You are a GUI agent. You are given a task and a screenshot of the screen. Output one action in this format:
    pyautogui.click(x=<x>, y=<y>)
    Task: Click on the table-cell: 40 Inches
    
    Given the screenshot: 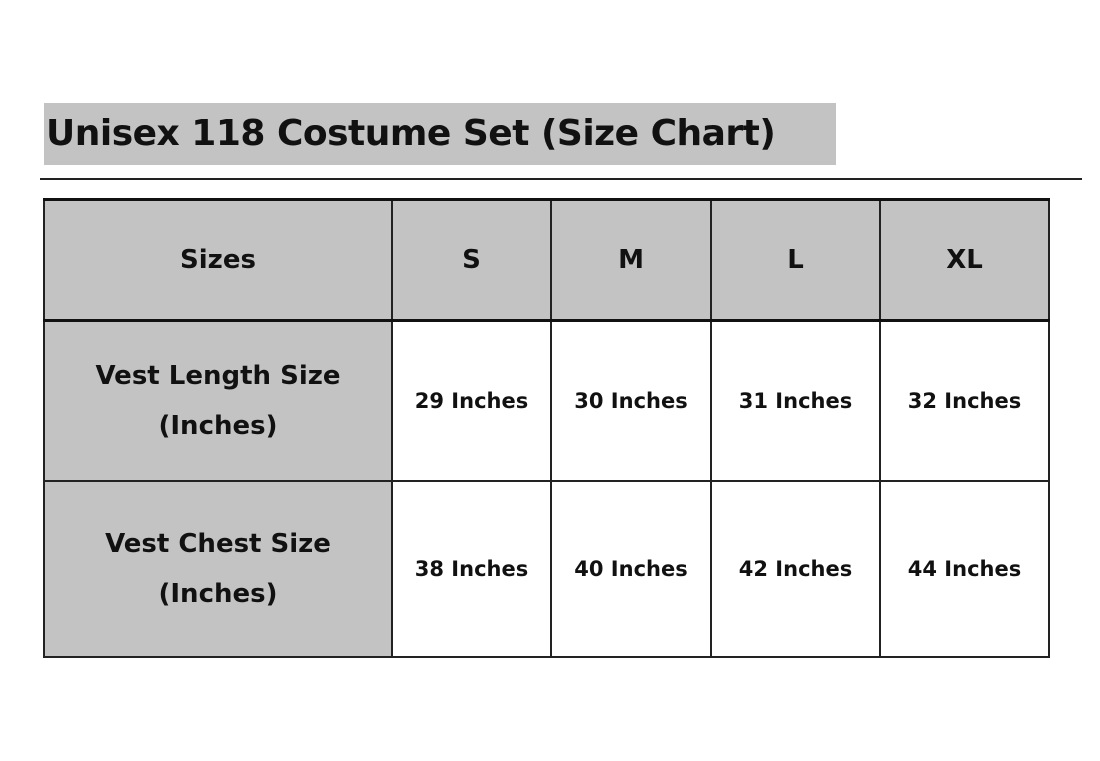 What is the action you would take?
    pyautogui.click(x=631, y=569)
    